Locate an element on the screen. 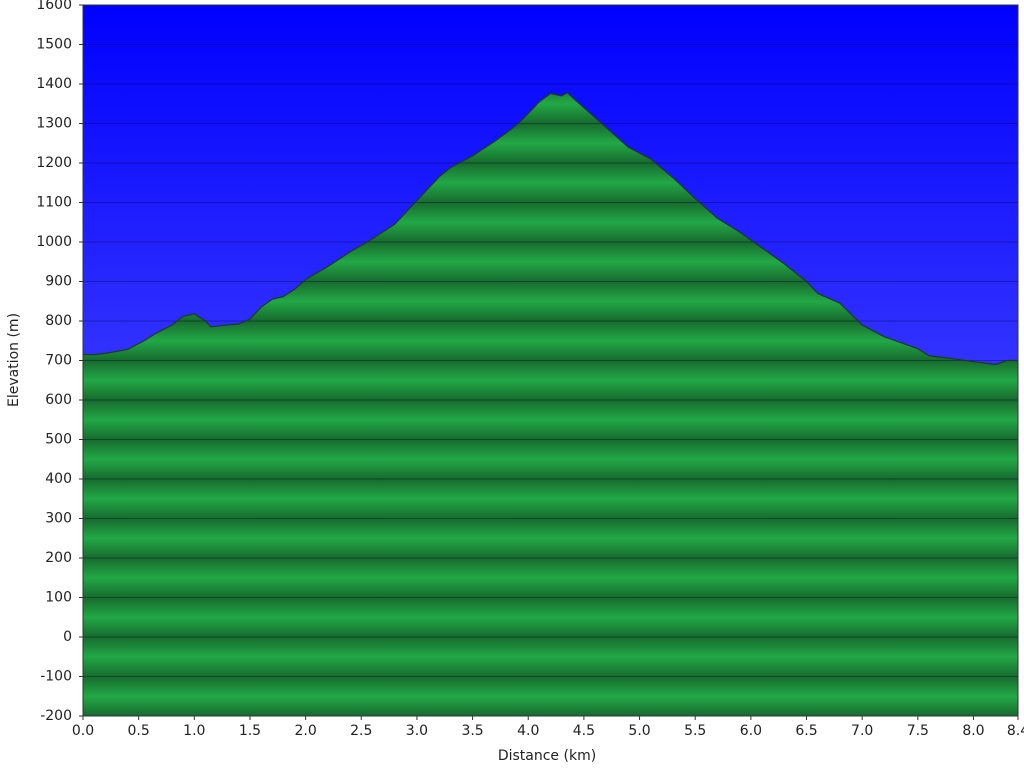  x-tick-label: 3.5 is located at coordinates (472, 731).